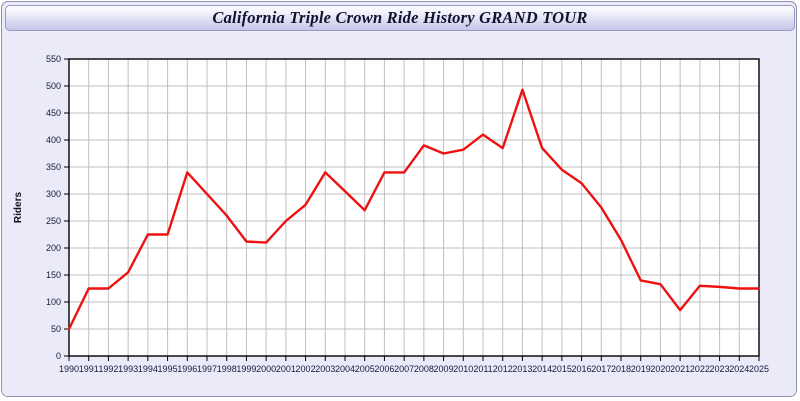 The width and height of the screenshot is (800, 401). What do you see at coordinates (69, 369) in the screenshot?
I see `x-tick-label: 1990` at bounding box center [69, 369].